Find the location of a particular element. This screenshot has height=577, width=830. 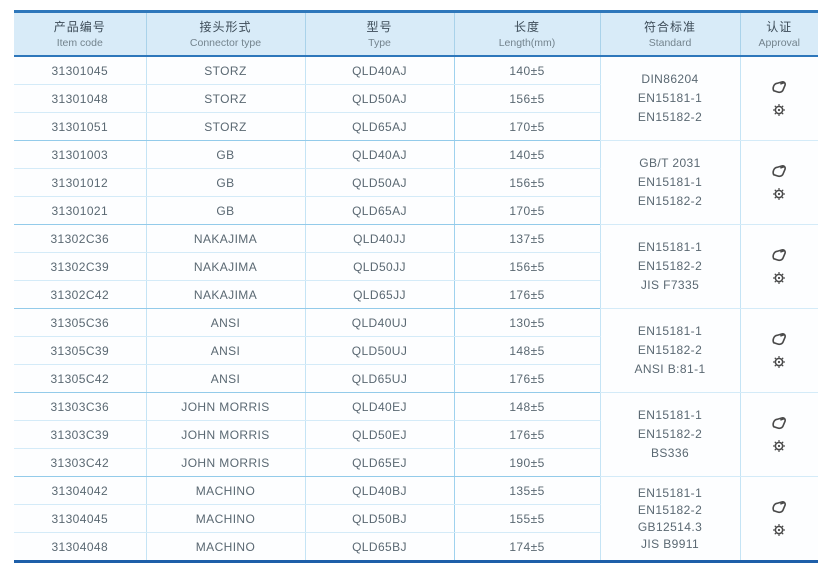

type-cell: QLD40UJ is located at coordinates (379, 322).